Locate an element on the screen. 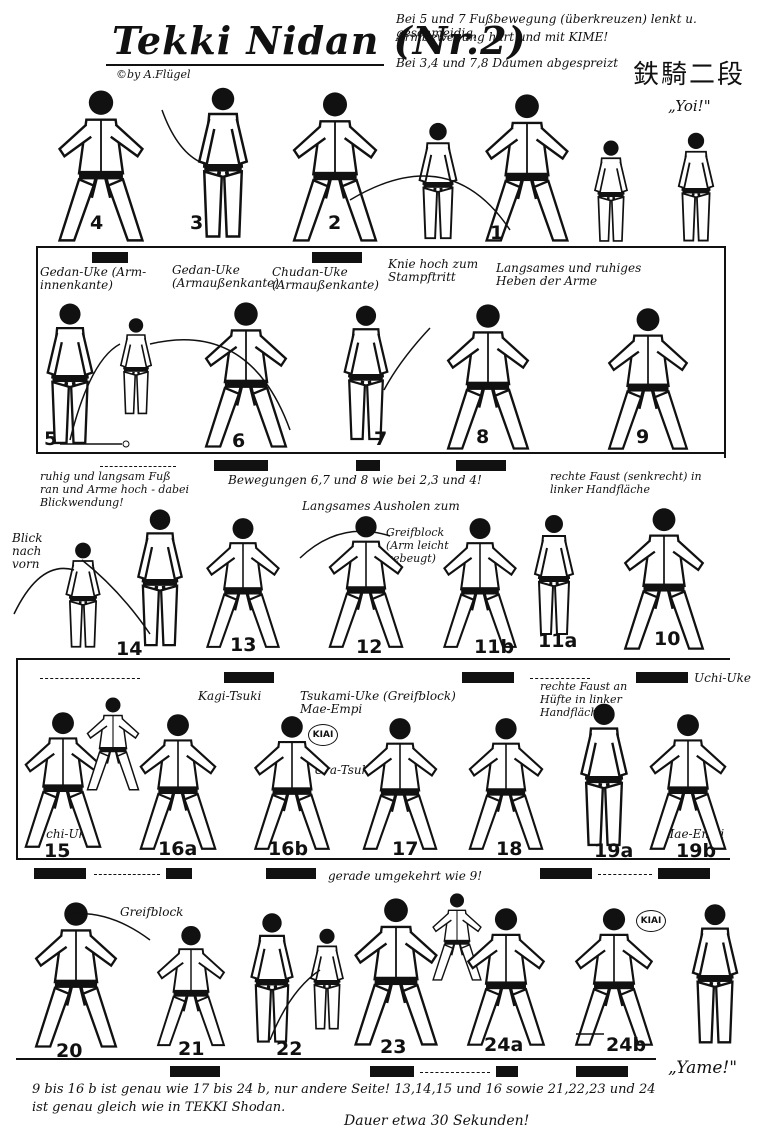  motion-arrows-row1 is located at coordinates (336, 170).